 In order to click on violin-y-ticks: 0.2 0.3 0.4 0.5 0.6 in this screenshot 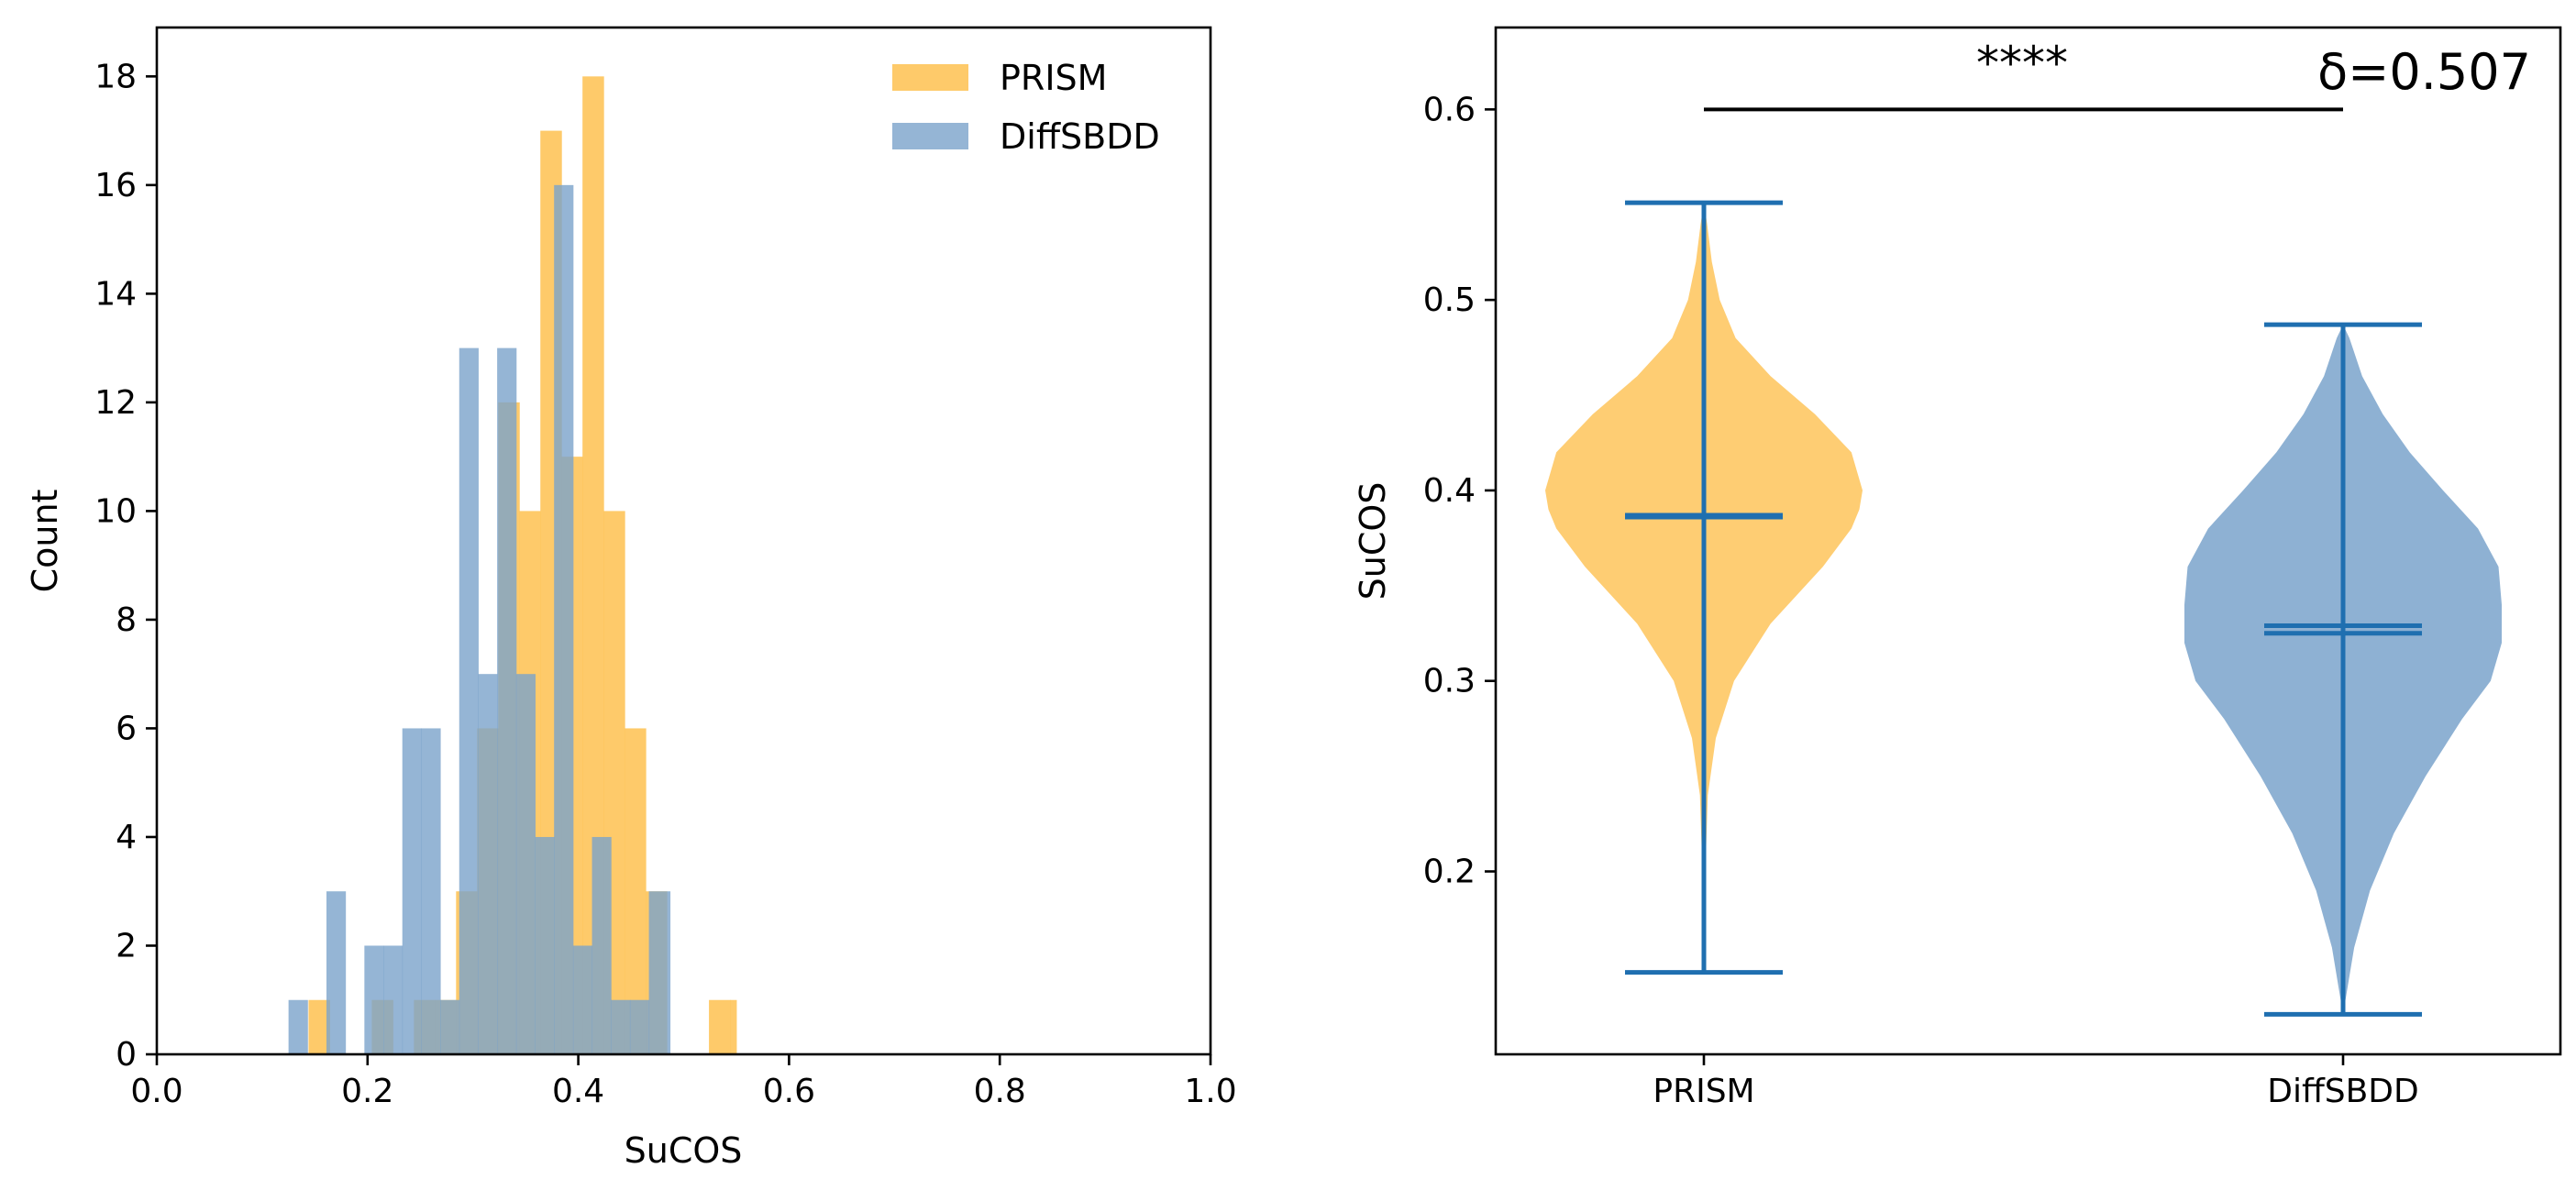, I will do `click(1459, 491)`.